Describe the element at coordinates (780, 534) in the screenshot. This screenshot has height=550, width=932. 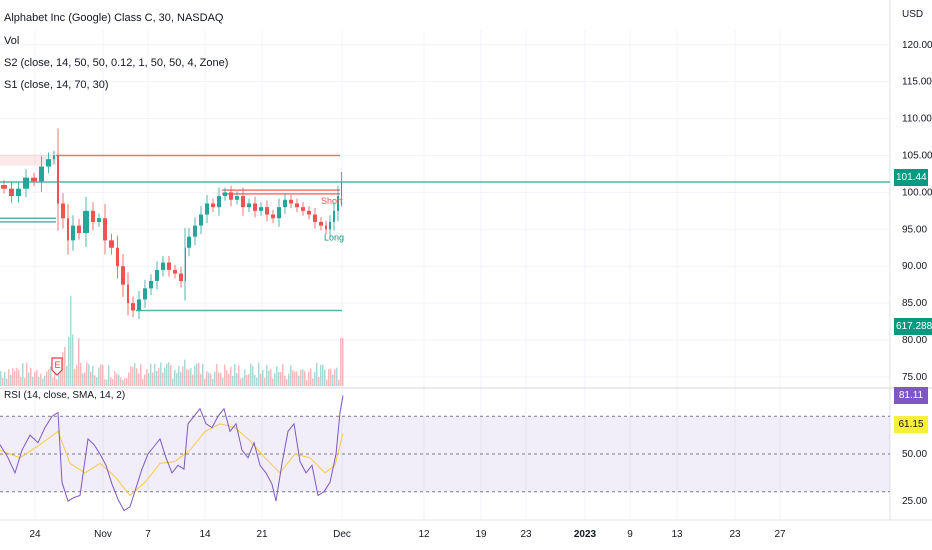
I see `time-tick-label: 27` at that location.